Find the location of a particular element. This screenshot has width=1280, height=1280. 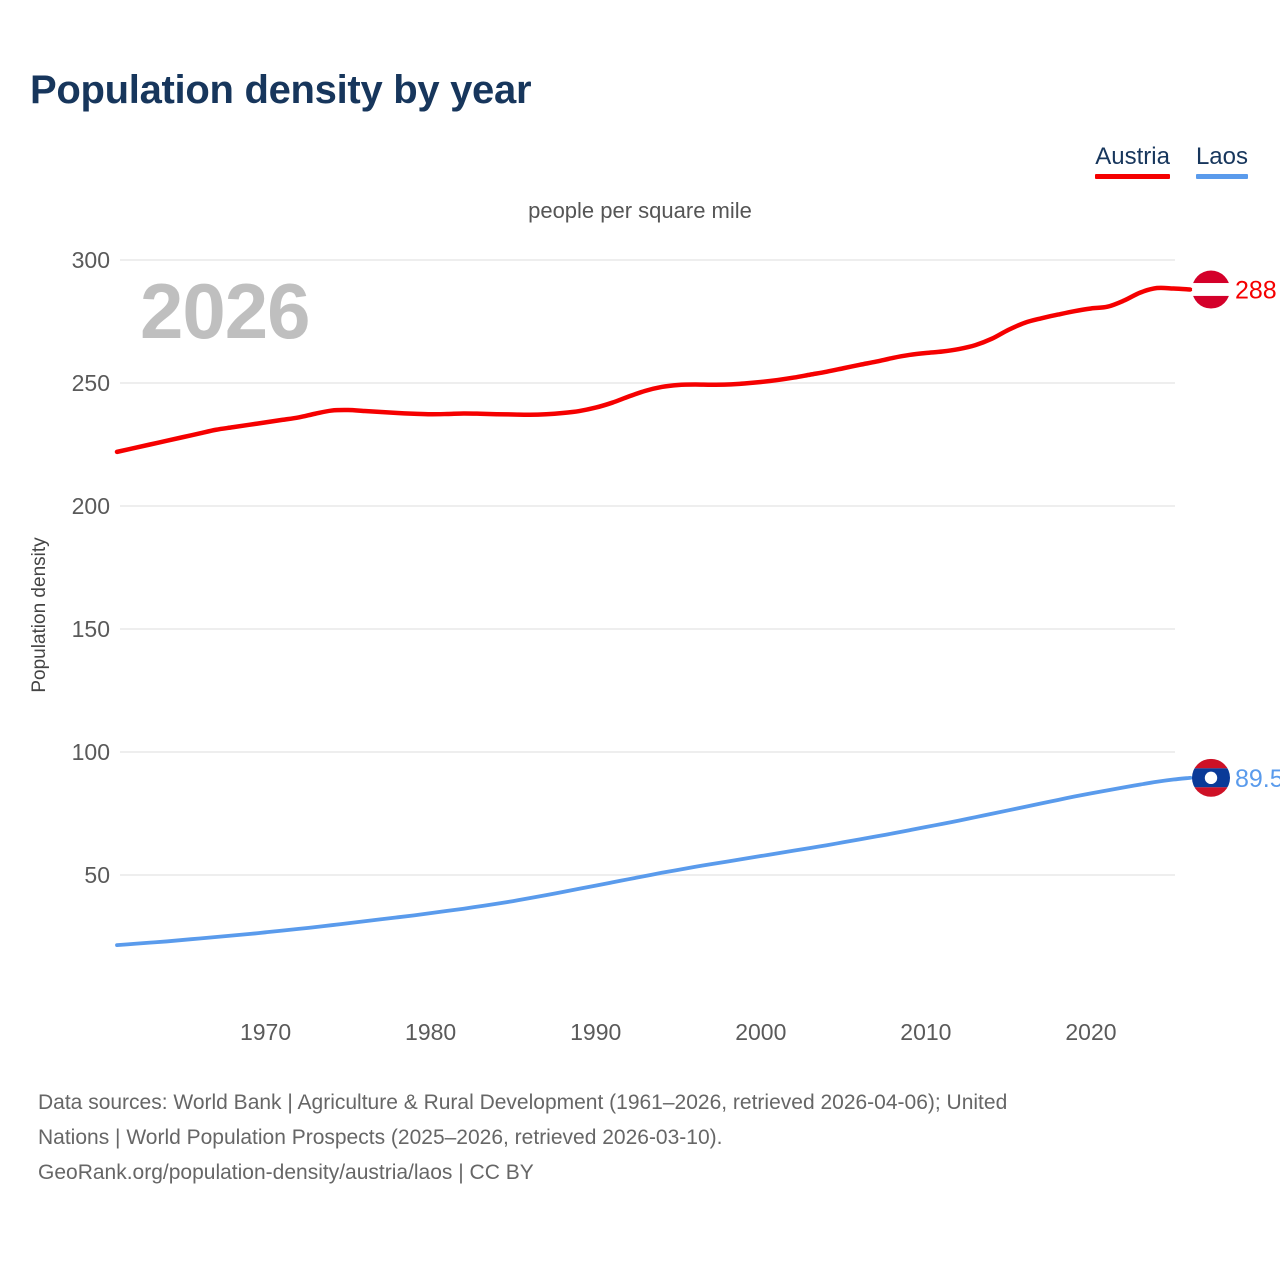

x-tick-label: 2010 is located at coordinates (925, 1032).